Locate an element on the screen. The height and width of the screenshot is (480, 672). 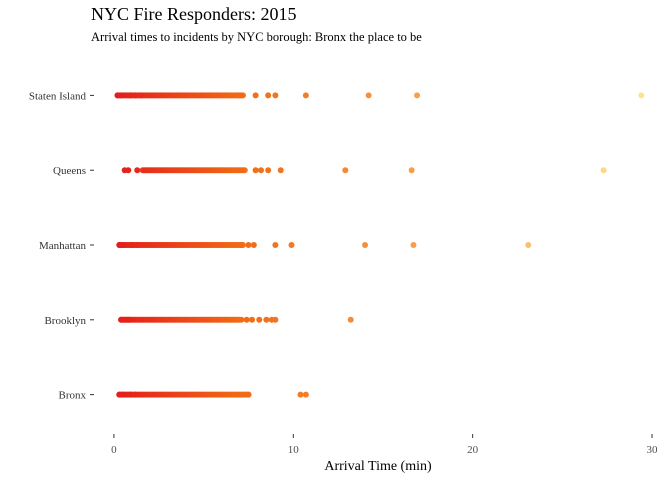
chart-title: NYC Fire Responders: 2015 is located at coordinates (194, 14).